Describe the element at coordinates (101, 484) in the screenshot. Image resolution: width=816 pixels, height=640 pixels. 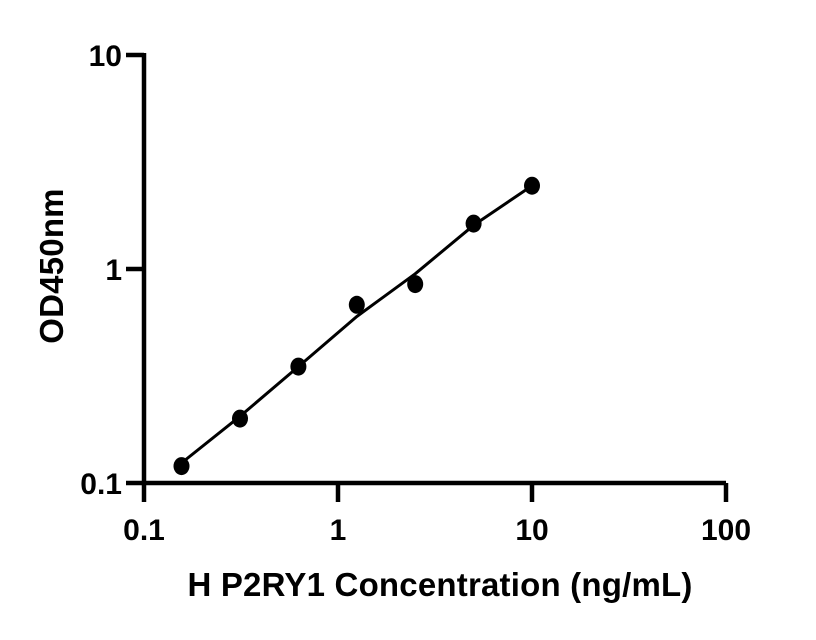
I see `y-tick-label: 0.1` at that location.